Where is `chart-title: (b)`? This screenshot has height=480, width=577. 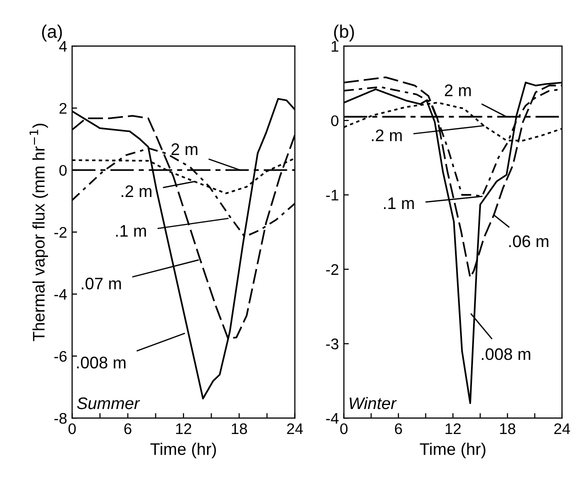 chart-title: (b) is located at coordinates (344, 33).